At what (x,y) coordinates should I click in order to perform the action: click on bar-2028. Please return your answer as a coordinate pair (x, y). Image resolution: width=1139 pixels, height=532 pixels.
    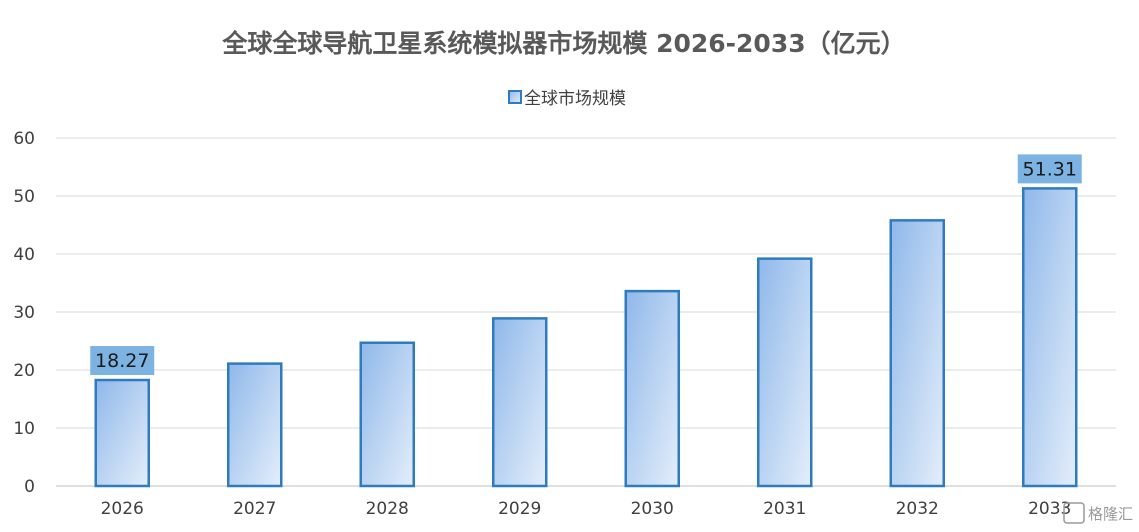
    Looking at the image, I should click on (387, 414).